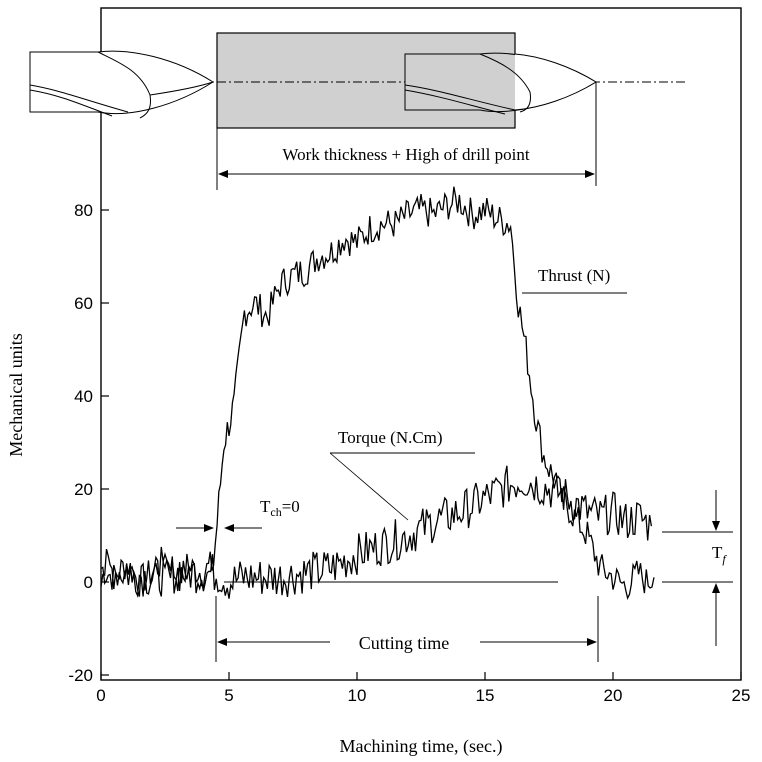  What do you see at coordinates (574, 275) in the screenshot?
I see `thrust-label: Thrust (N)` at bounding box center [574, 275].